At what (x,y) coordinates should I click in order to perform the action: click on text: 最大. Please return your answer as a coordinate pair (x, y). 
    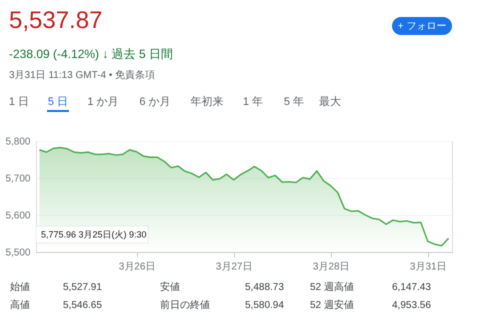
    Looking at the image, I should click on (330, 101).